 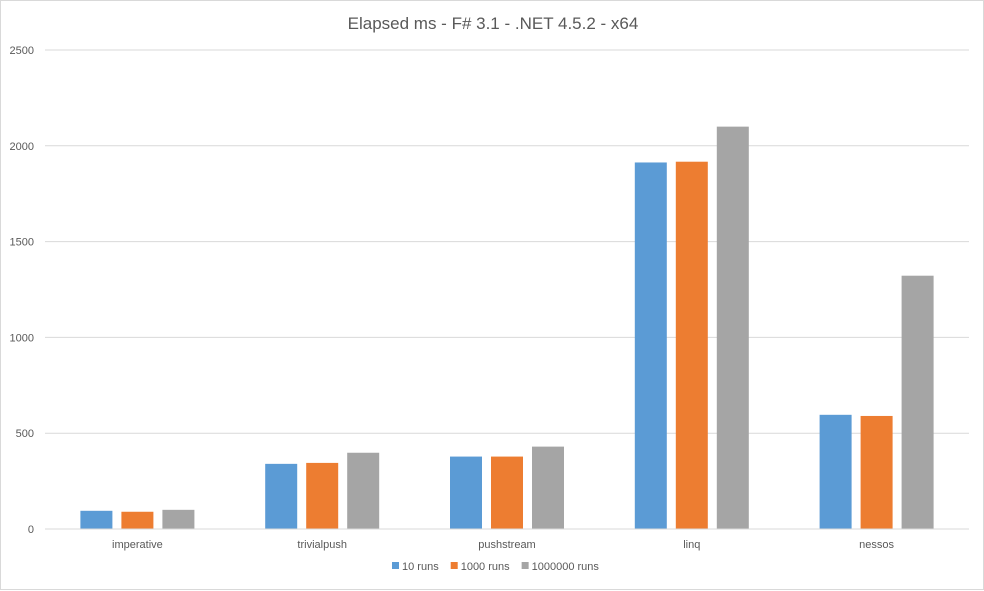 What do you see at coordinates (420, 567) in the screenshot?
I see `legend-entry: 10 runs` at bounding box center [420, 567].